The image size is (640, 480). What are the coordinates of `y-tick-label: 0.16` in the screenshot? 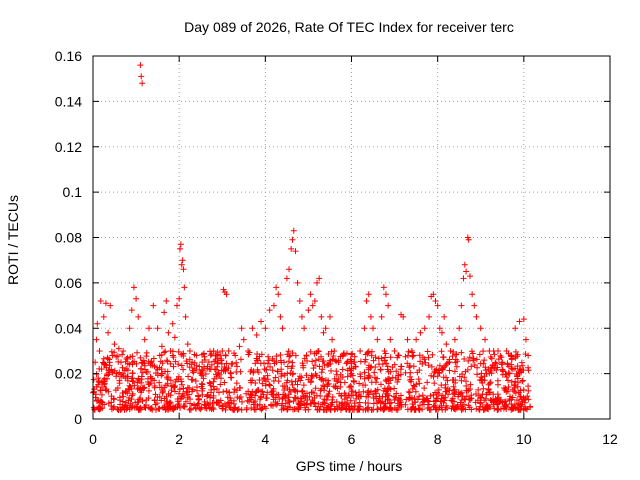 It's located at (68, 56).